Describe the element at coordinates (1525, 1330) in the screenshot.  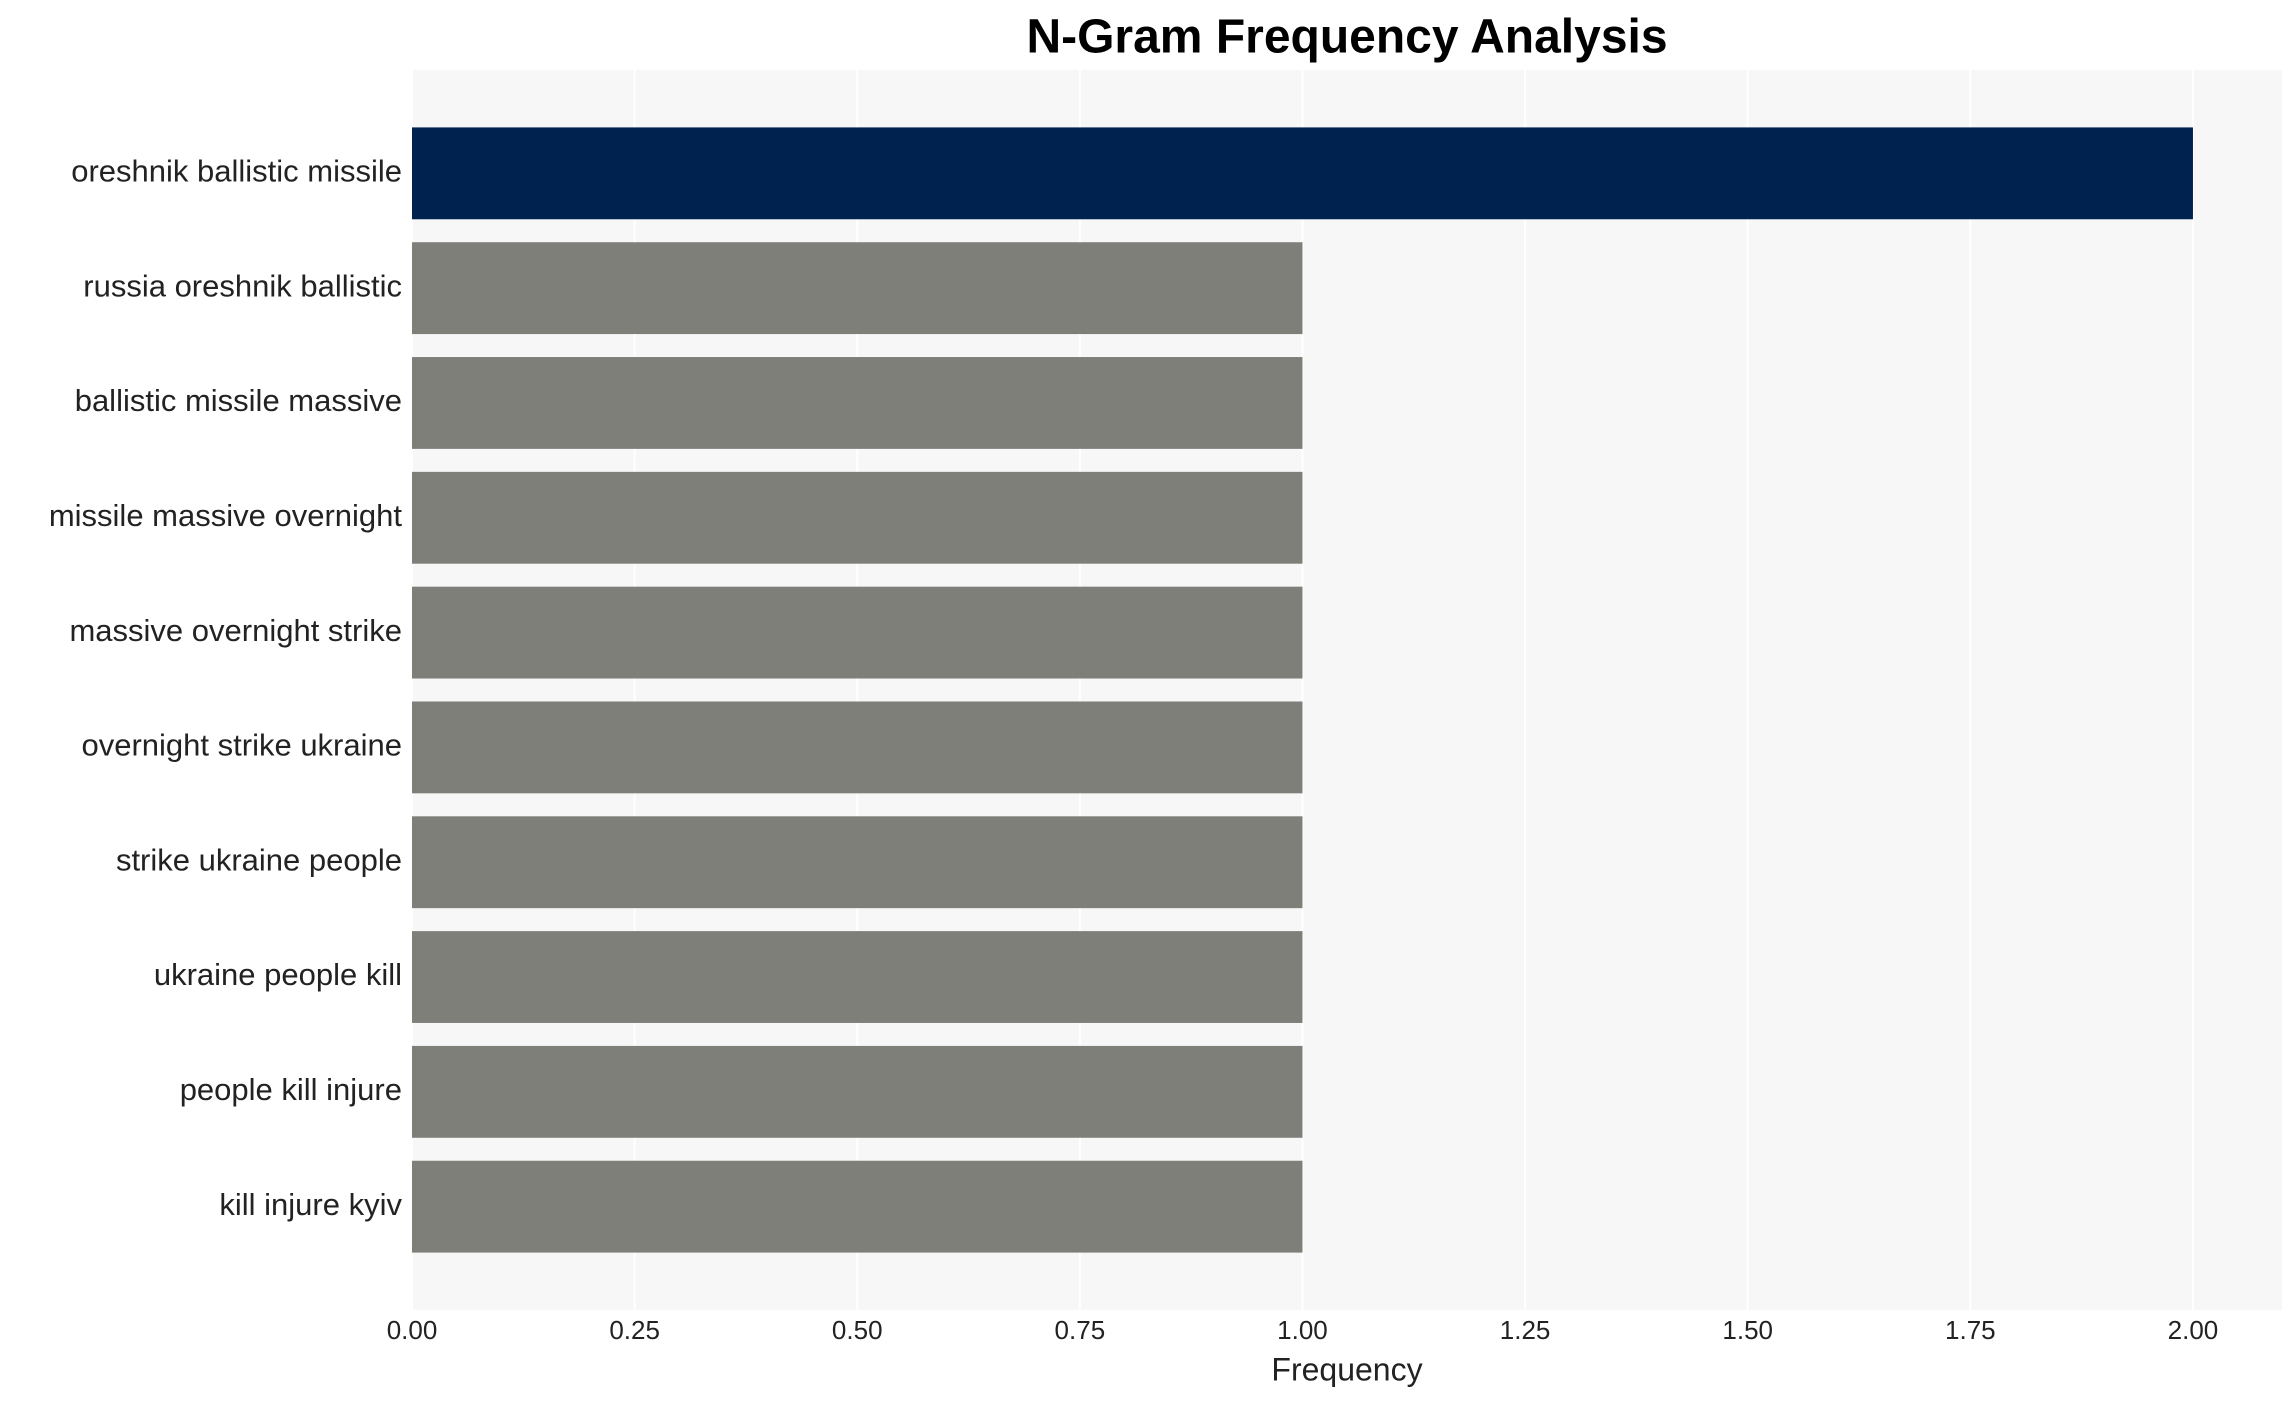
I see `x-tick-label: 1.25` at that location.